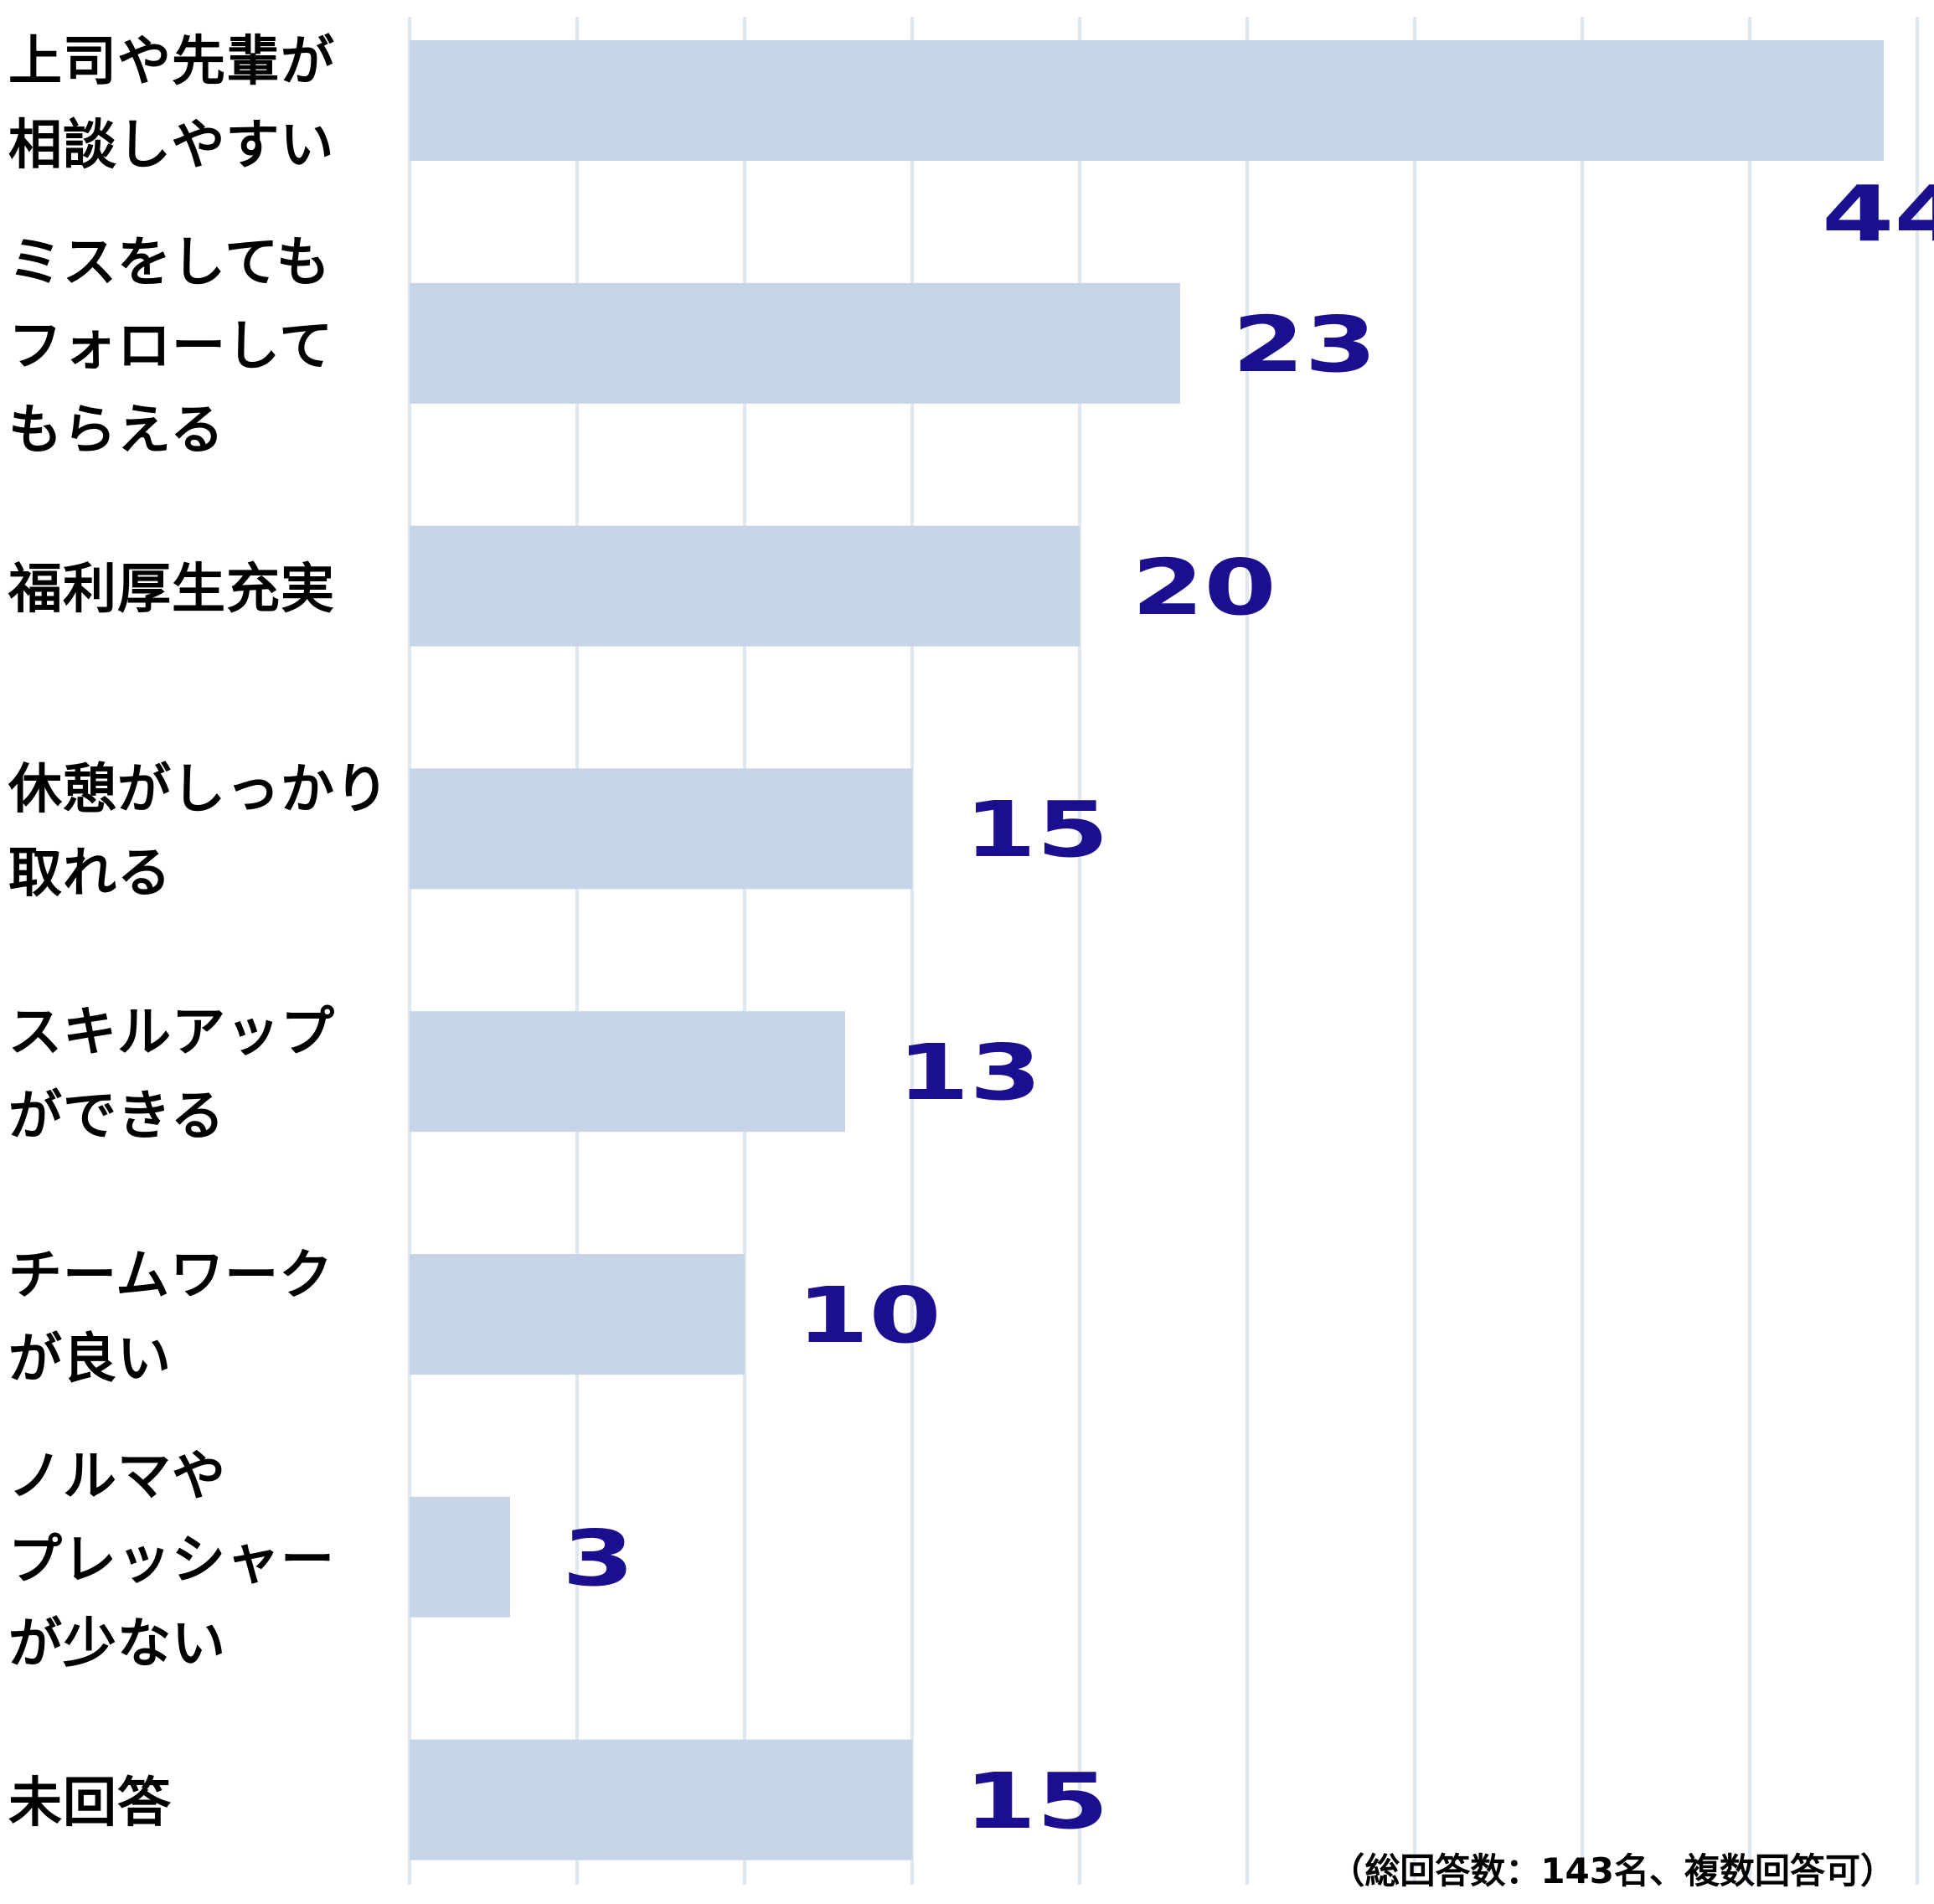  Describe the element at coordinates (1204, 587) in the screenshot. I see `value-label: 20` at that location.